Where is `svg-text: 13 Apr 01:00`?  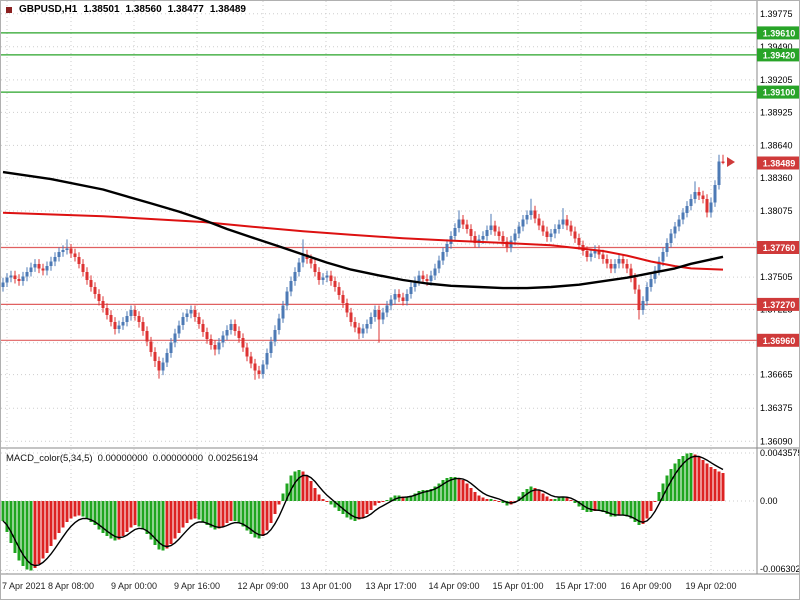 svg-text: 13 Apr 01:00 is located at coordinates (325, 586).